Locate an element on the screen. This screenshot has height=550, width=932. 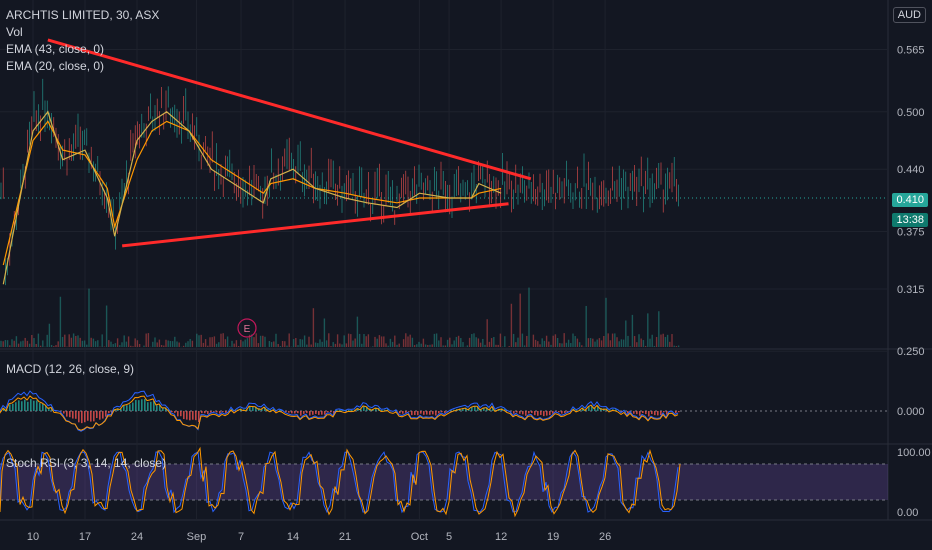
triangle-trendline is located at coordinates (289, 109).